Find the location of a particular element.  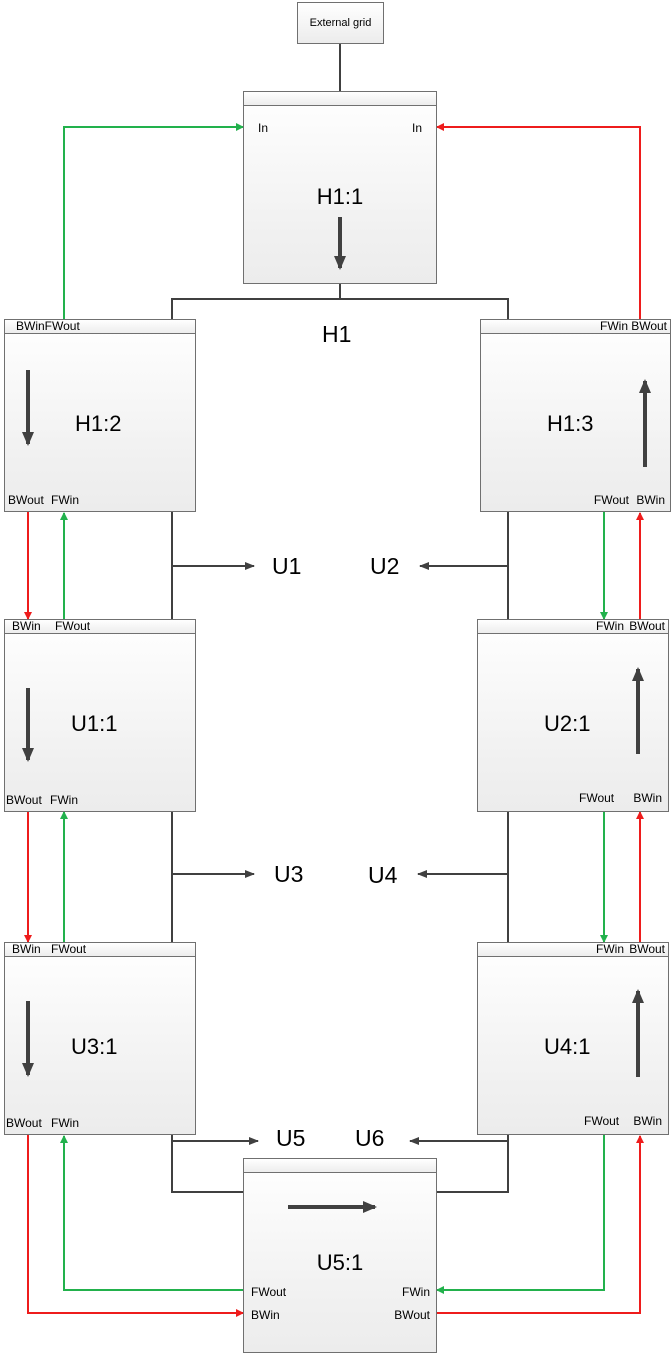

node-title: U3:1 is located at coordinates (94, 1046).